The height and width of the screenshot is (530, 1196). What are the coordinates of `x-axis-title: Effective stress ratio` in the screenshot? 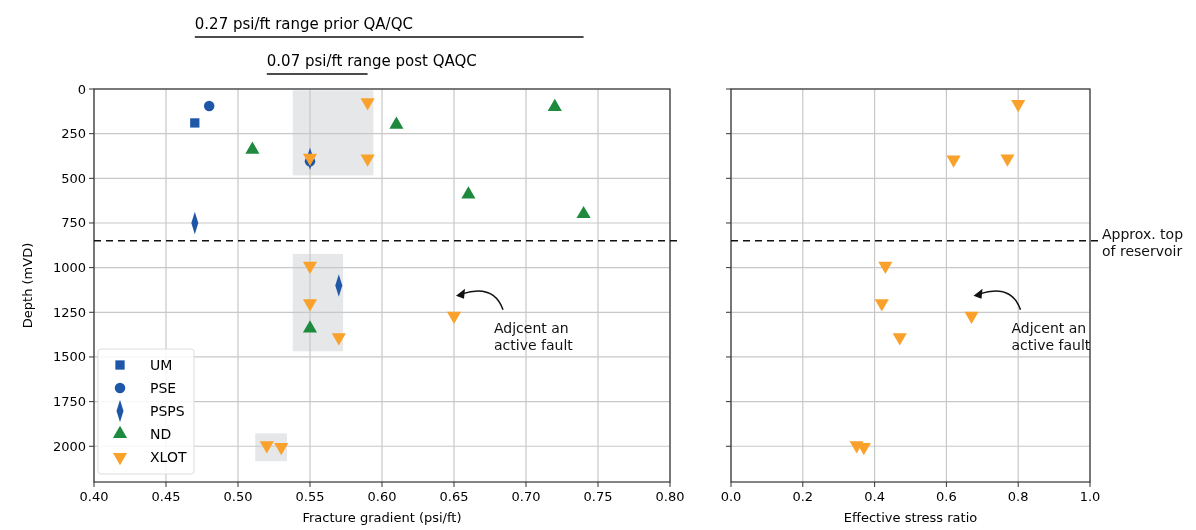 It's located at (910, 517).